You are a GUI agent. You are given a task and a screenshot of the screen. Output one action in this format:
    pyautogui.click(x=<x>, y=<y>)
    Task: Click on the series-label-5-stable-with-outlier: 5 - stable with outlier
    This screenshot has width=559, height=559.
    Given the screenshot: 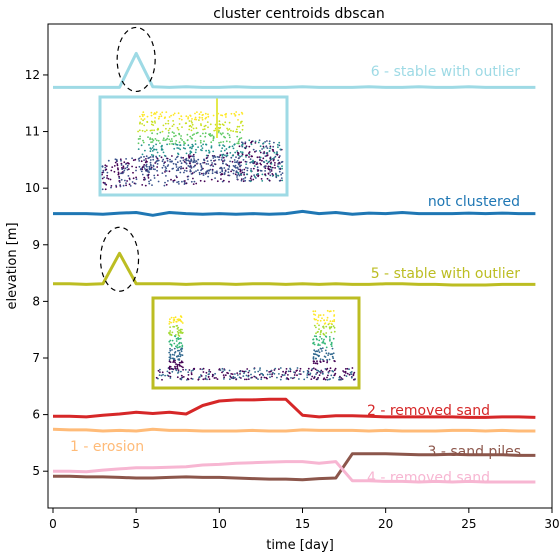 What is the action you would take?
    pyautogui.click(x=446, y=274)
    